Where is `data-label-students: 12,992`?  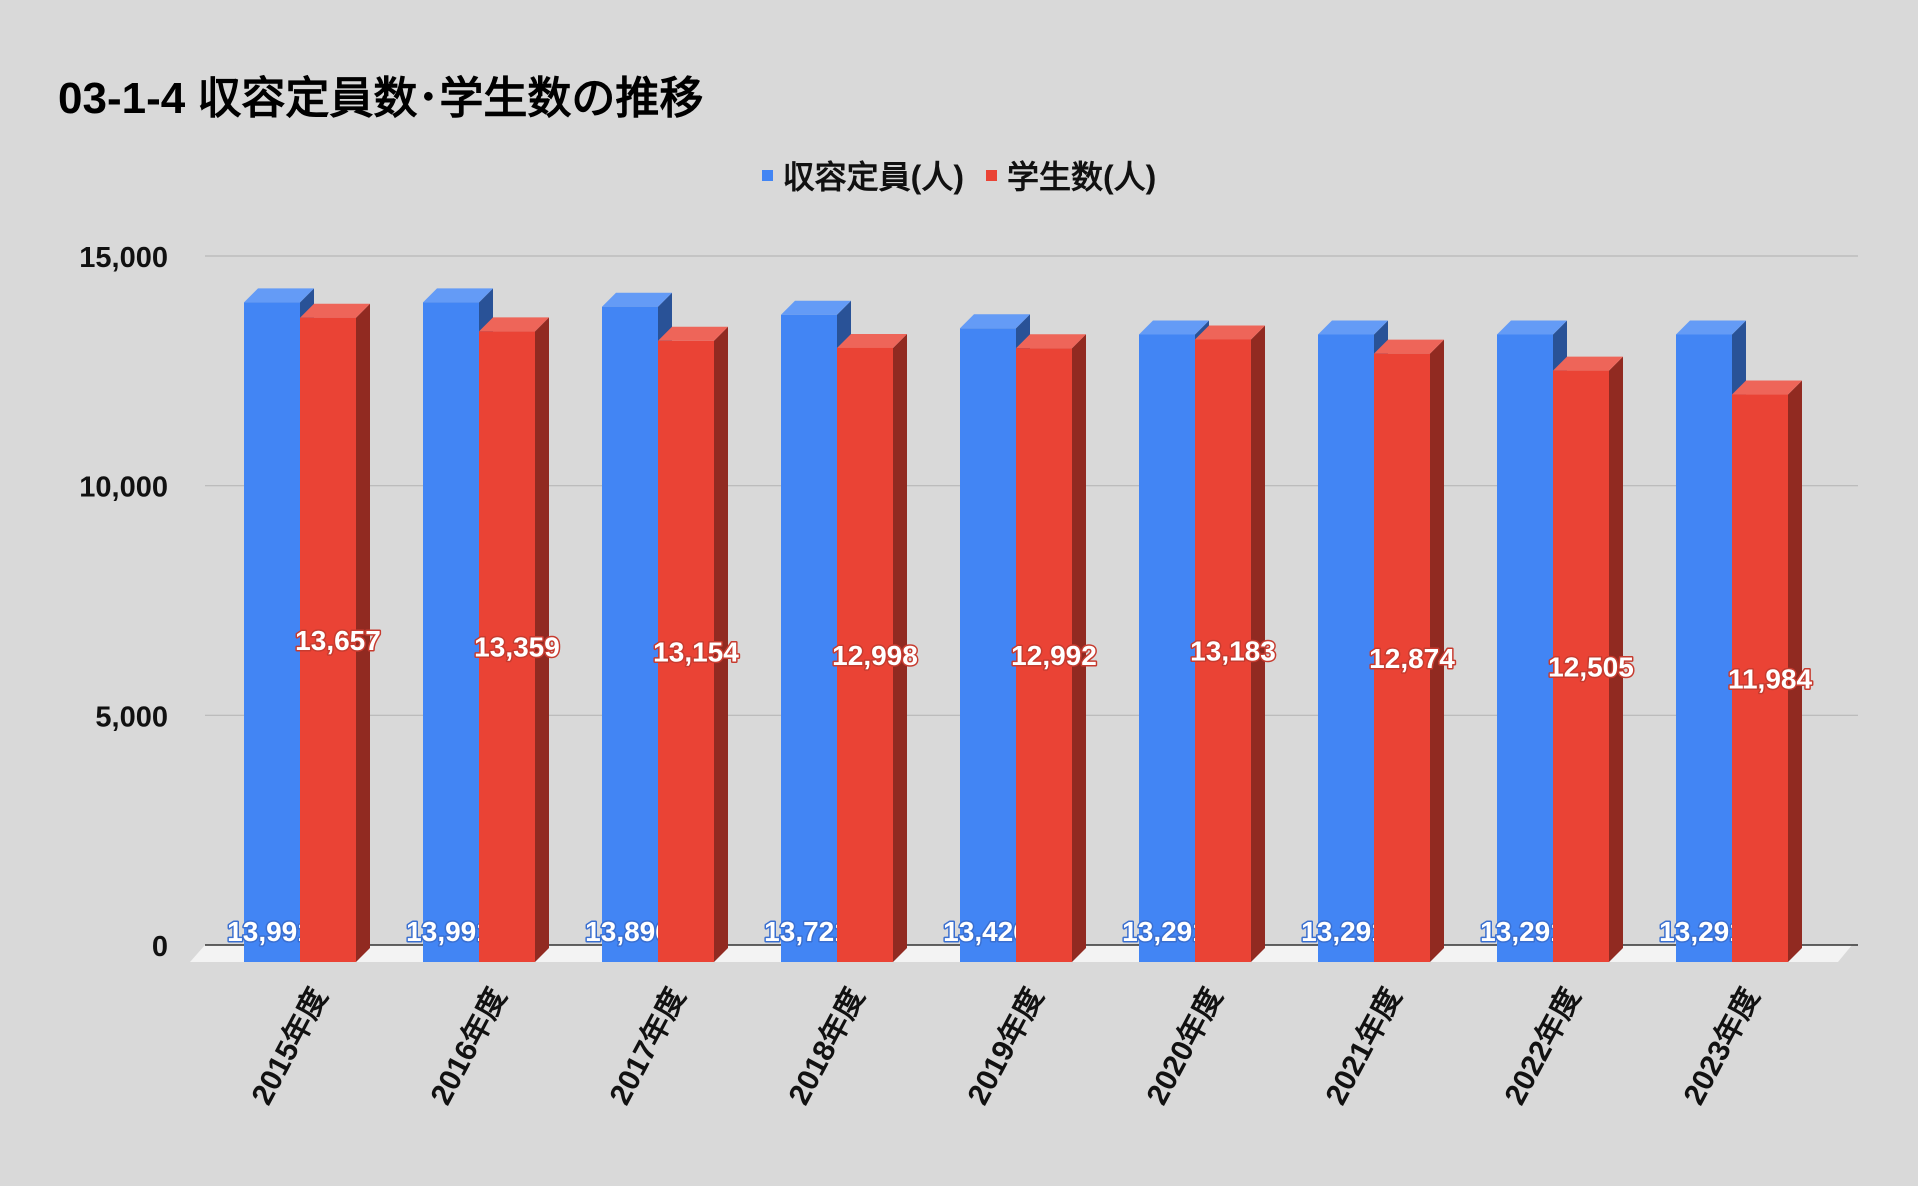 data-label-students: 12,992 is located at coordinates (1054, 655).